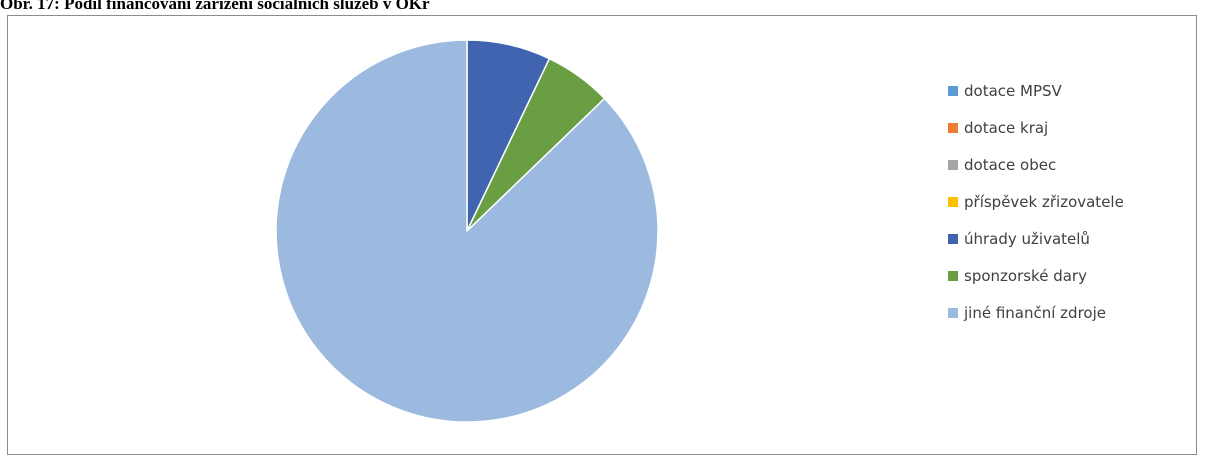 The image size is (1206, 456). Describe the element at coordinates (1010, 164) in the screenshot. I see `legend-label: dotace obec` at that location.